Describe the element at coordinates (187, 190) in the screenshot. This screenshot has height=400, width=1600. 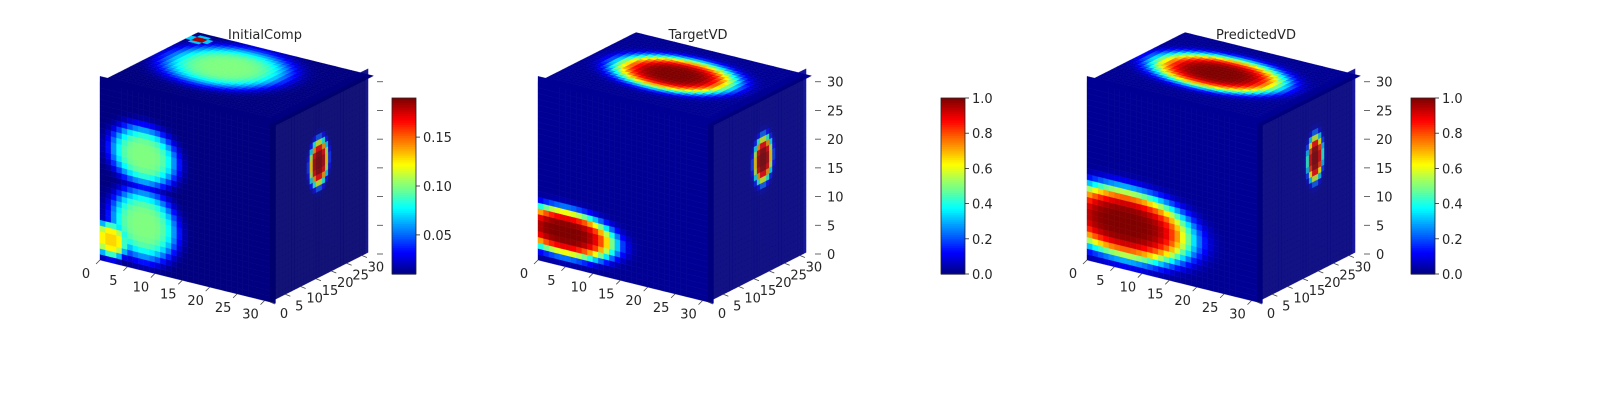
I see `front-face` at that location.